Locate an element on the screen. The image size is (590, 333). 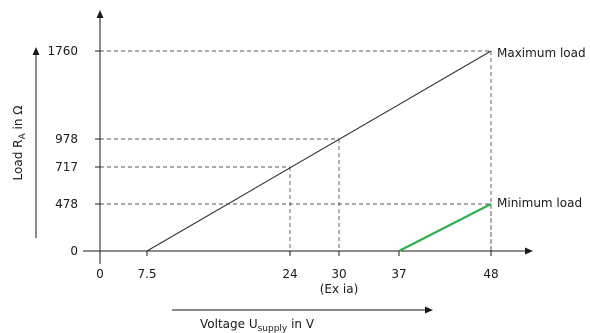
y-tick-label-4: 1760 is located at coordinates (62, 51).